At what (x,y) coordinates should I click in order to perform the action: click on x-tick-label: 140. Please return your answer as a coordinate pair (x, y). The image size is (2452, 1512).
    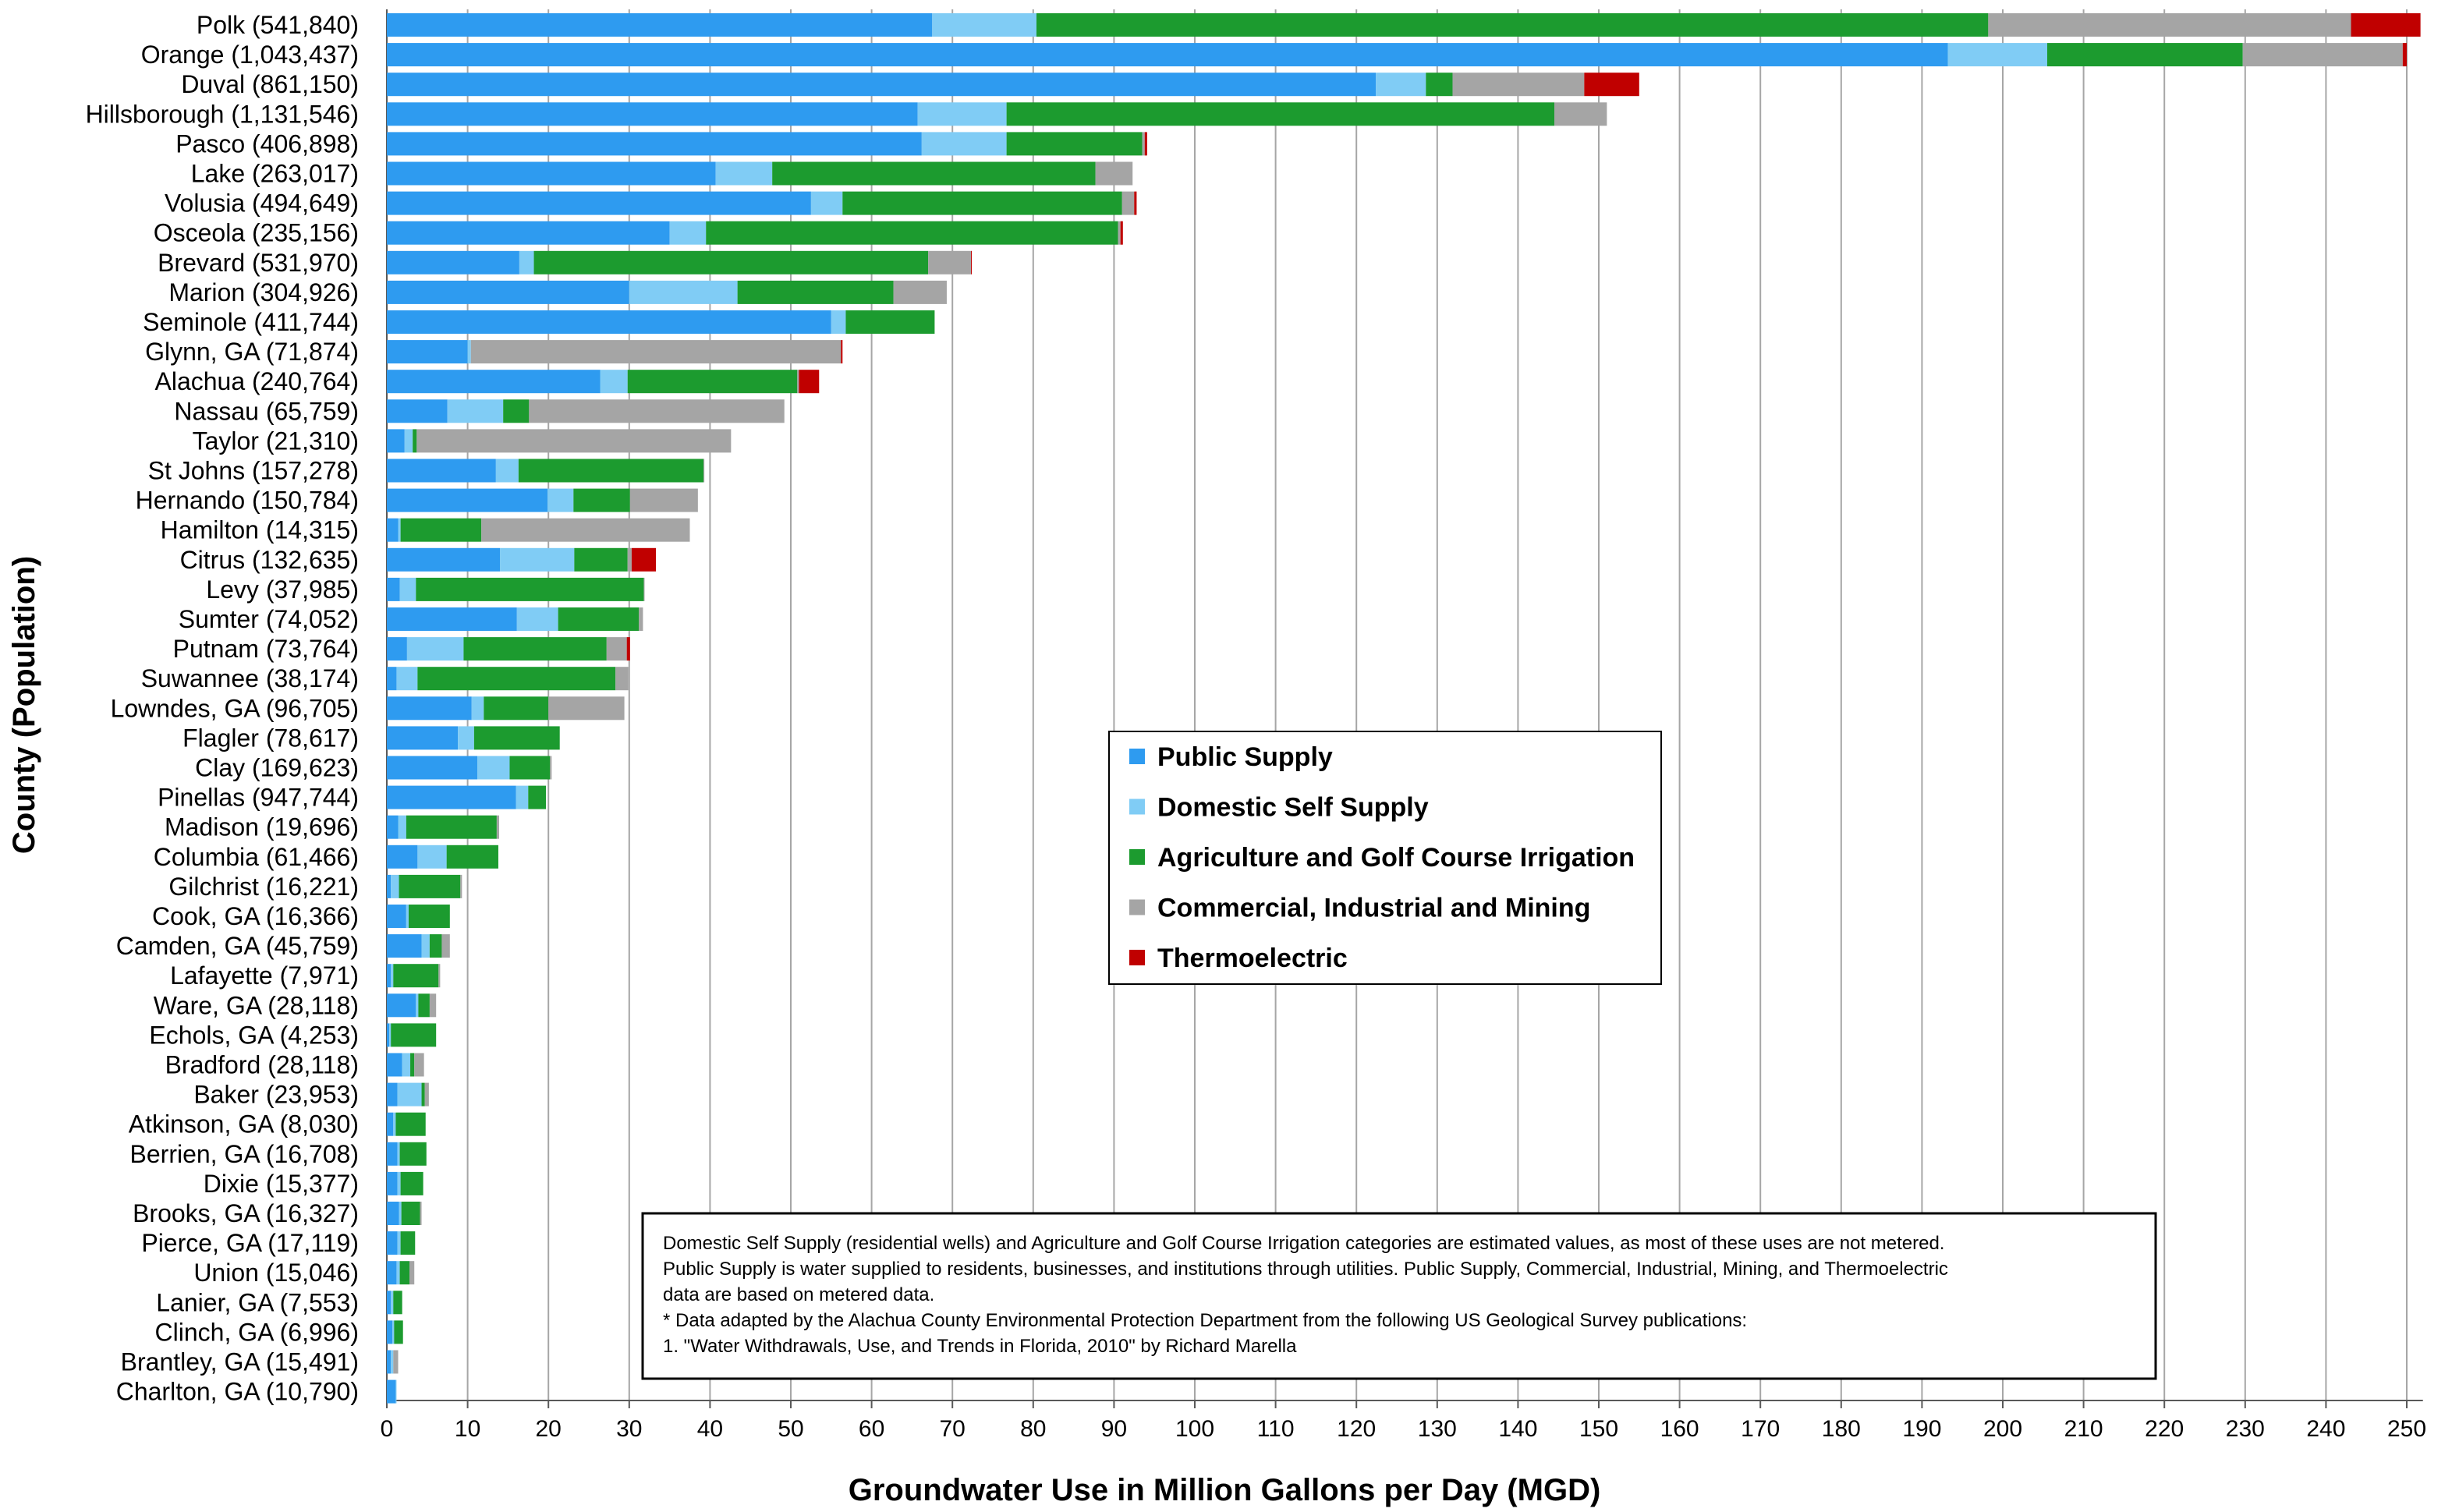
    Looking at the image, I should click on (1517, 1429).